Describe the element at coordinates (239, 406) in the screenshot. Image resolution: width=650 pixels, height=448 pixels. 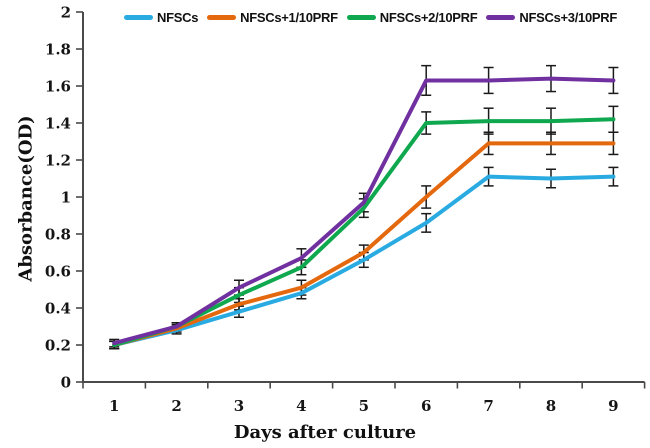
I see `x-tick-label: 3` at that location.